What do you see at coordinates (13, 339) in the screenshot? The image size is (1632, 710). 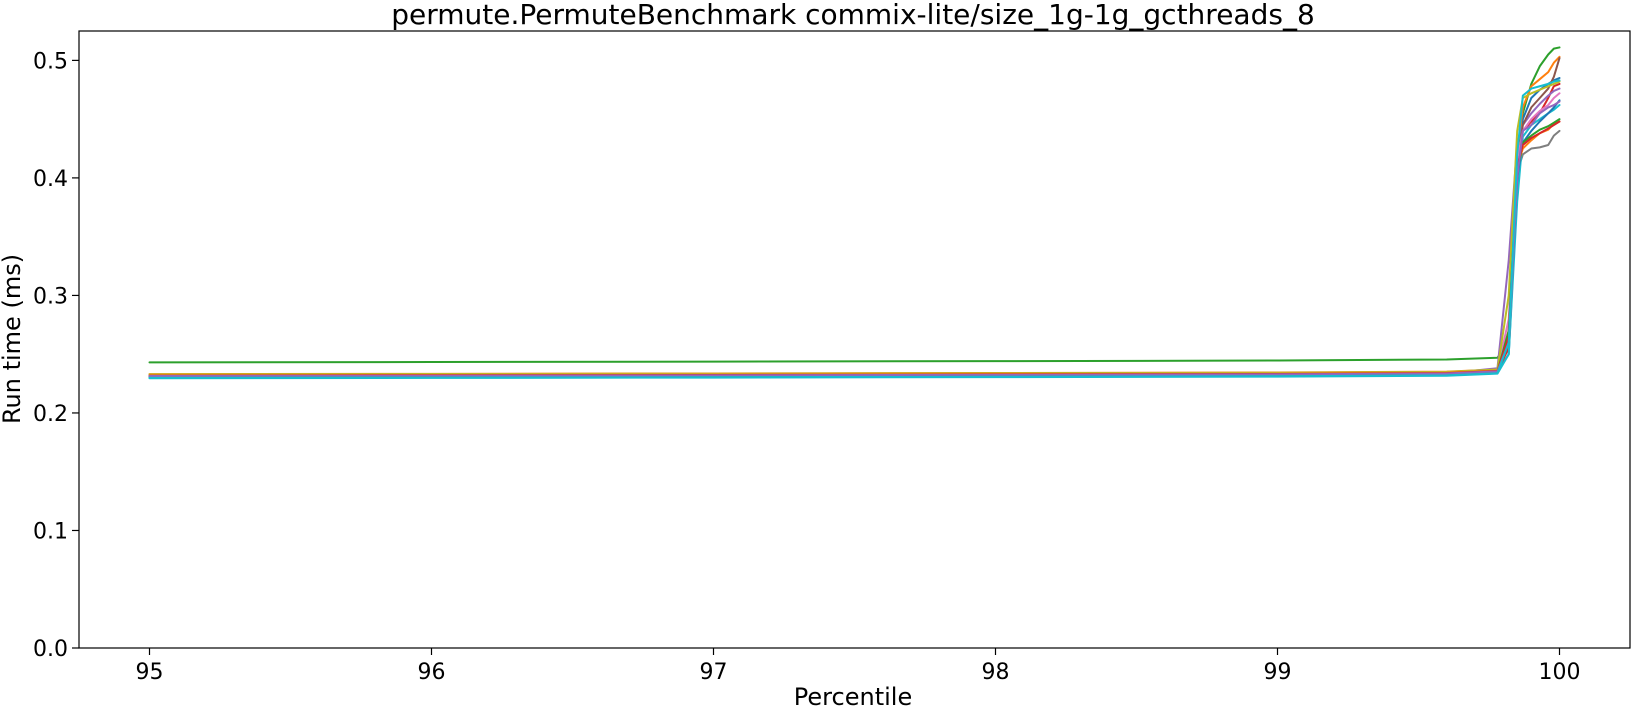 I see `y-axis-label: Run time (ms)` at bounding box center [13, 339].